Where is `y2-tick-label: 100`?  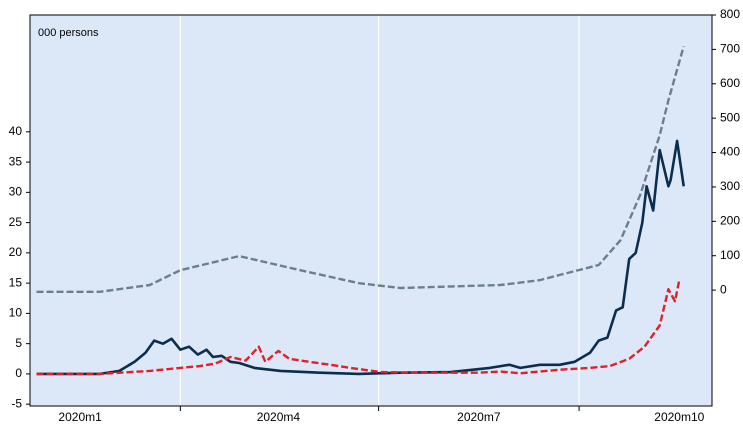
y2-tick-label: 100 is located at coordinates (730, 255).